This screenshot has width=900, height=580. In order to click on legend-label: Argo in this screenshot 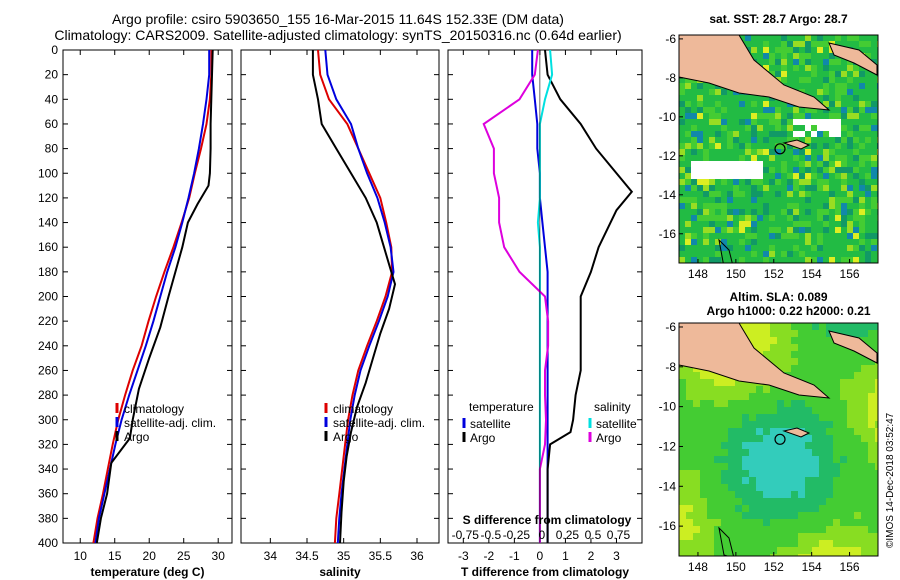, I will do `click(483, 438)`.